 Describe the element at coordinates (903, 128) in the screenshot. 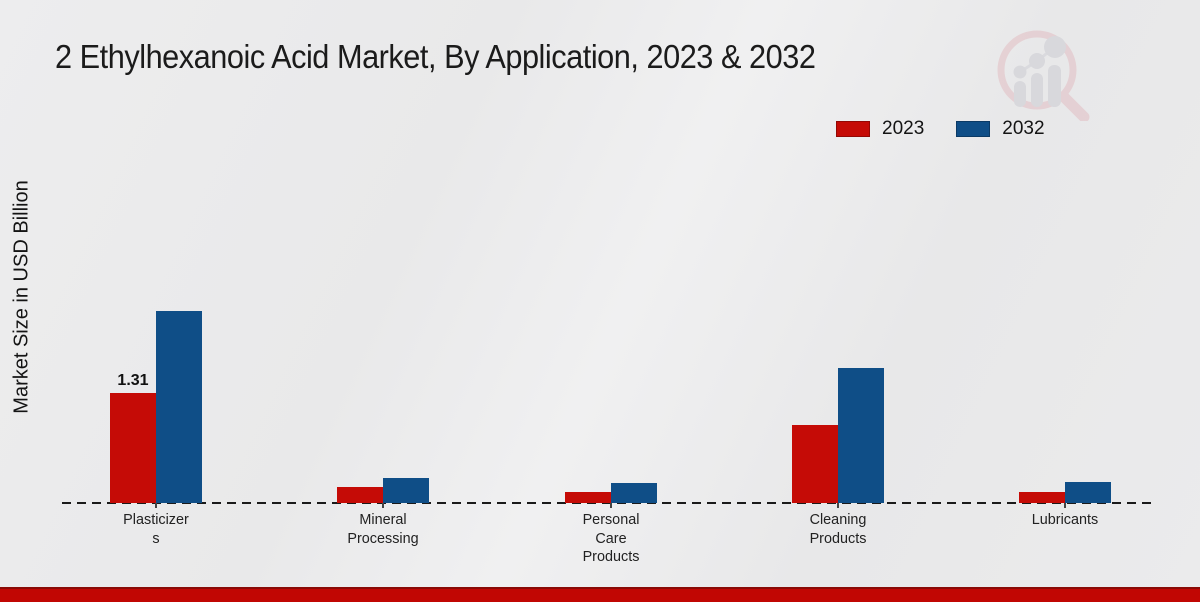

I see `legend-label-2023: 2023` at that location.